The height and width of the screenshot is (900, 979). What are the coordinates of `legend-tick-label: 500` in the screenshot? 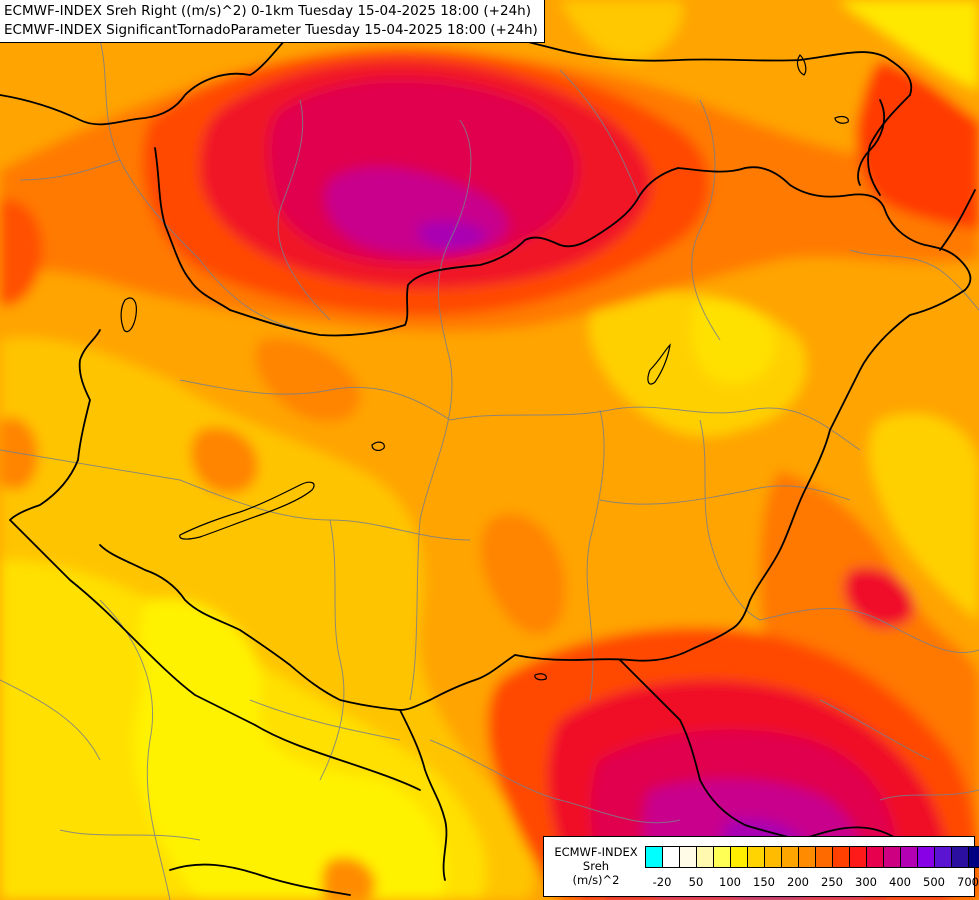 It's located at (934, 882).